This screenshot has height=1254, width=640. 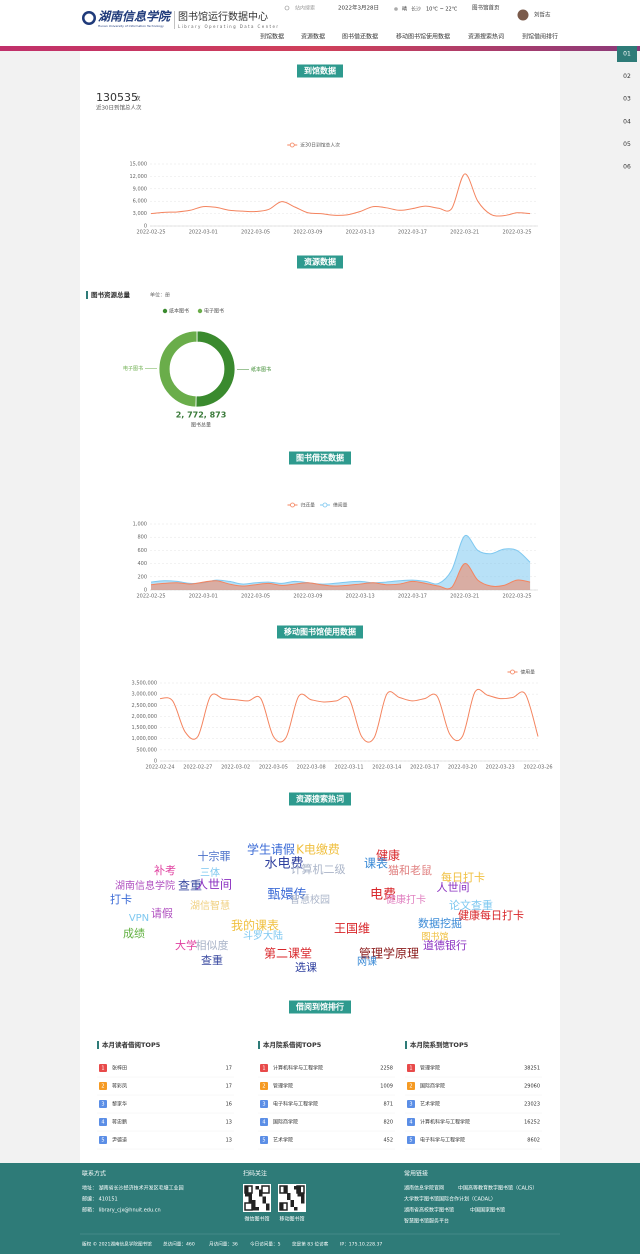 What do you see at coordinates (627, 144) in the screenshot?
I see `side-nav-item: 05` at bounding box center [627, 144].